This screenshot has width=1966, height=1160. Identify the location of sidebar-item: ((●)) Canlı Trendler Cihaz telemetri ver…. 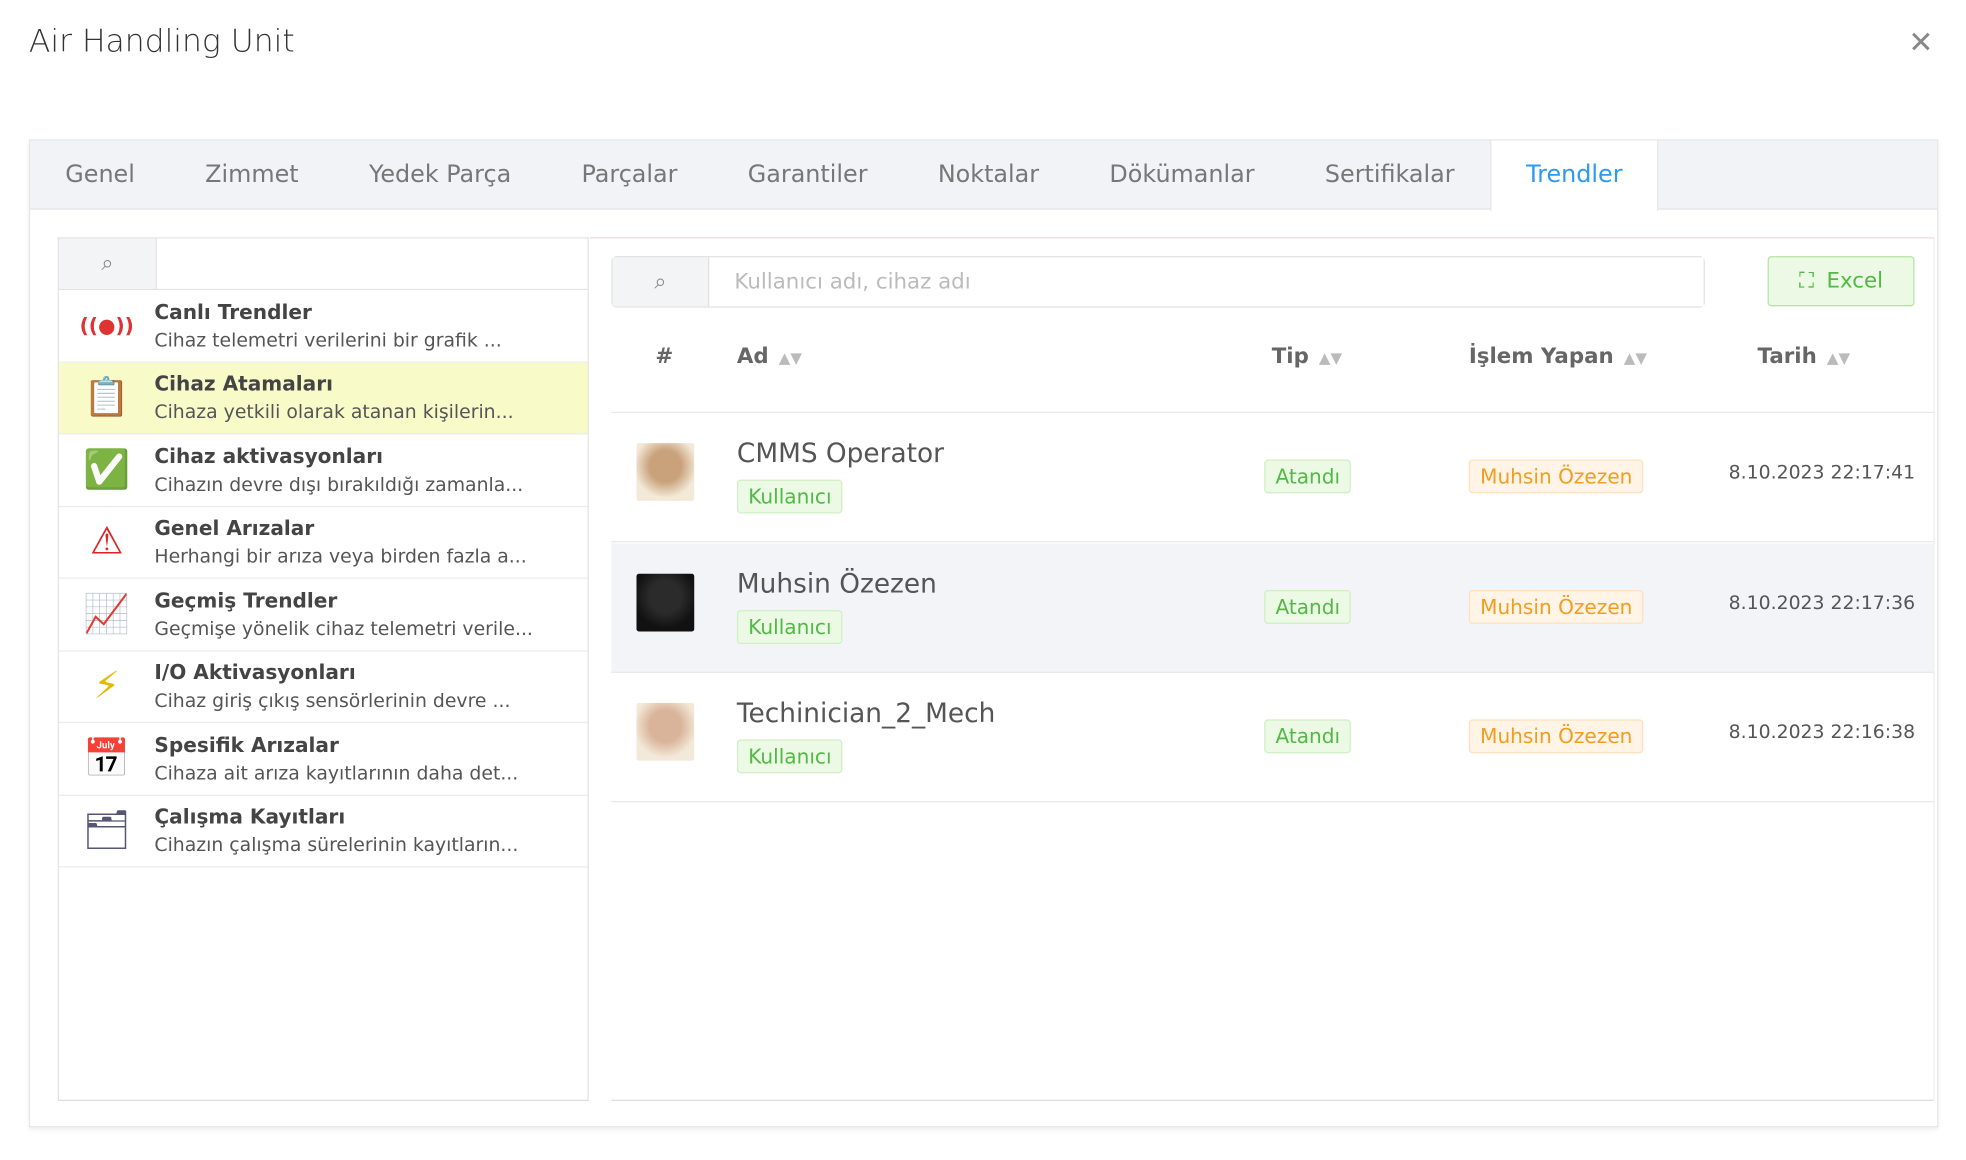
(323, 326).